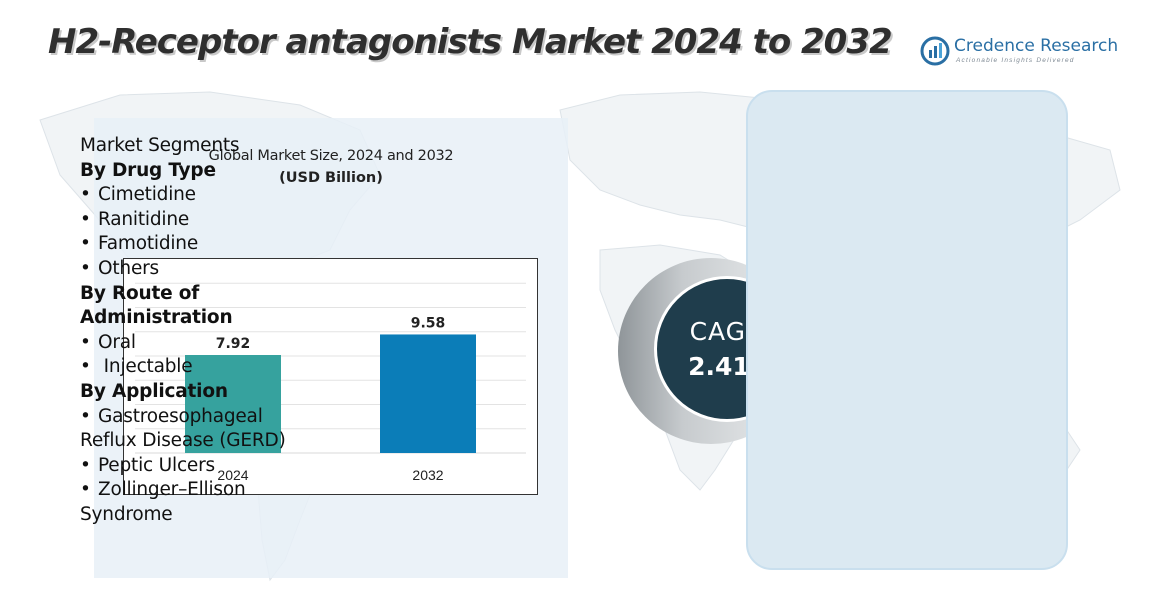 The image size is (1166, 607). What do you see at coordinates (183, 343) in the screenshot?
I see `segment-item: Oral` at bounding box center [183, 343].